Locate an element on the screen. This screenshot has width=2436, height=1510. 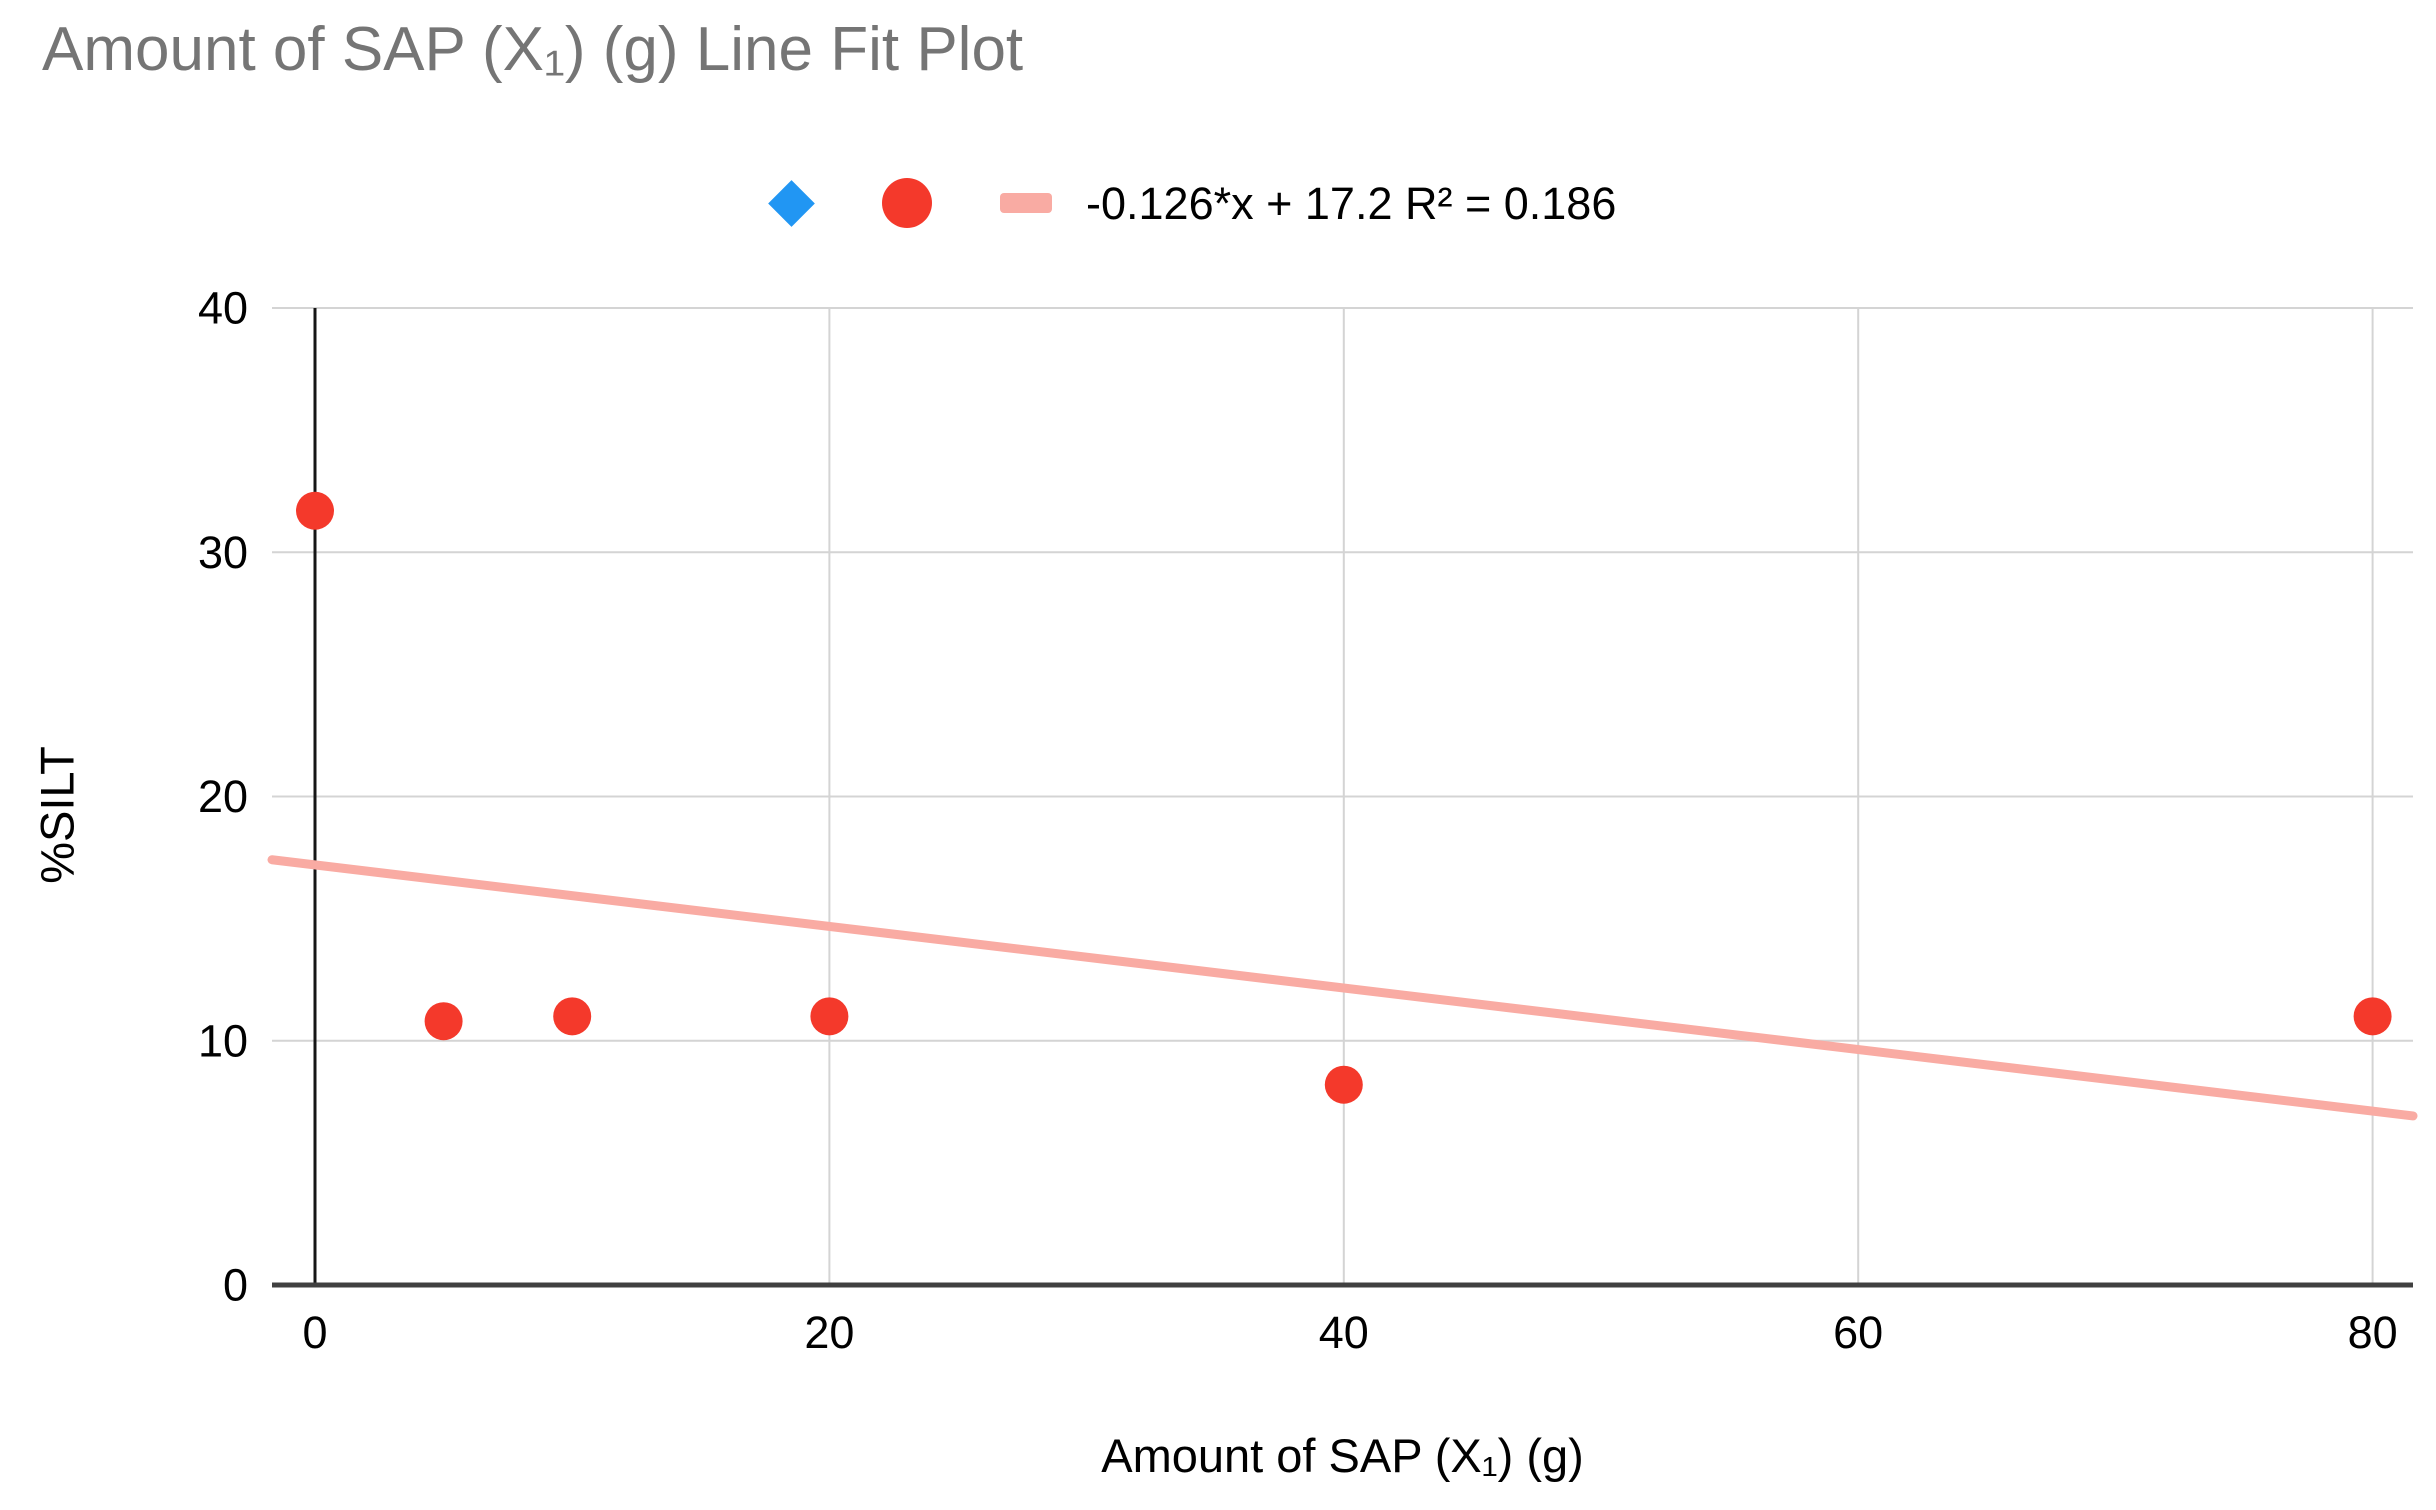
legend-trendline-icon is located at coordinates (1026, 203).